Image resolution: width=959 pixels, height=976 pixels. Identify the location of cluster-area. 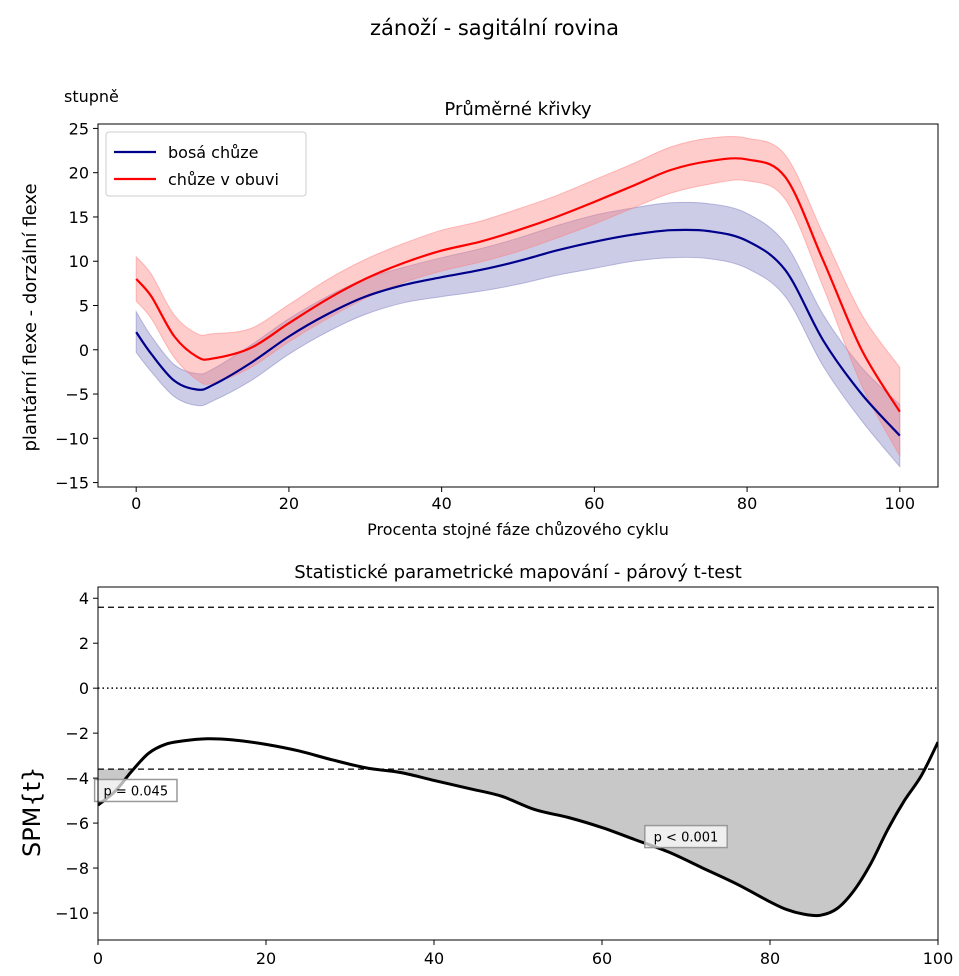
(511, 842).